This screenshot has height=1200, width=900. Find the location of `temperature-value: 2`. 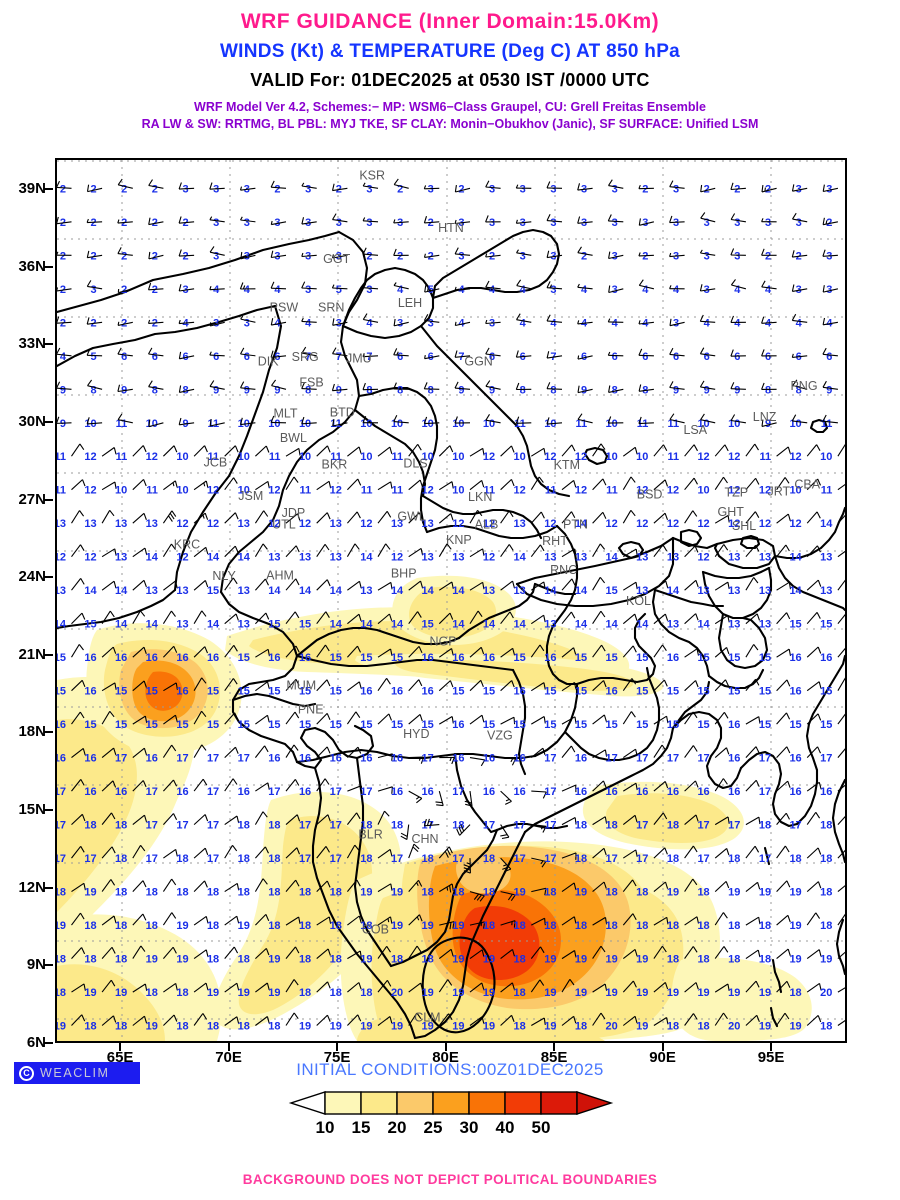

temperature-value: 2 is located at coordinates (124, 189).